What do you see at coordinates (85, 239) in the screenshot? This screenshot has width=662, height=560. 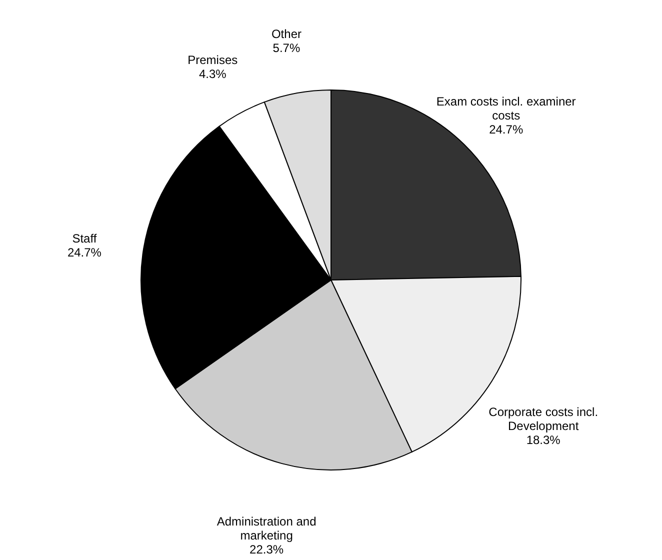 I see `slice-label: Staff` at bounding box center [85, 239].